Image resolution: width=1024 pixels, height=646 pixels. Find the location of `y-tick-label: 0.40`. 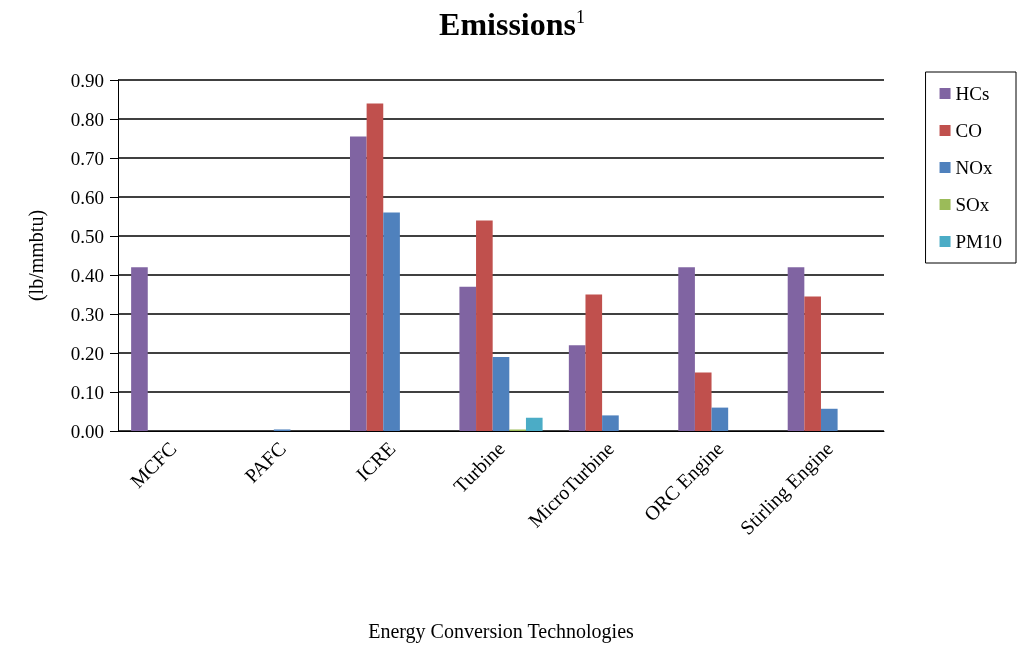

y-tick-label: 0.40 is located at coordinates (87, 275).